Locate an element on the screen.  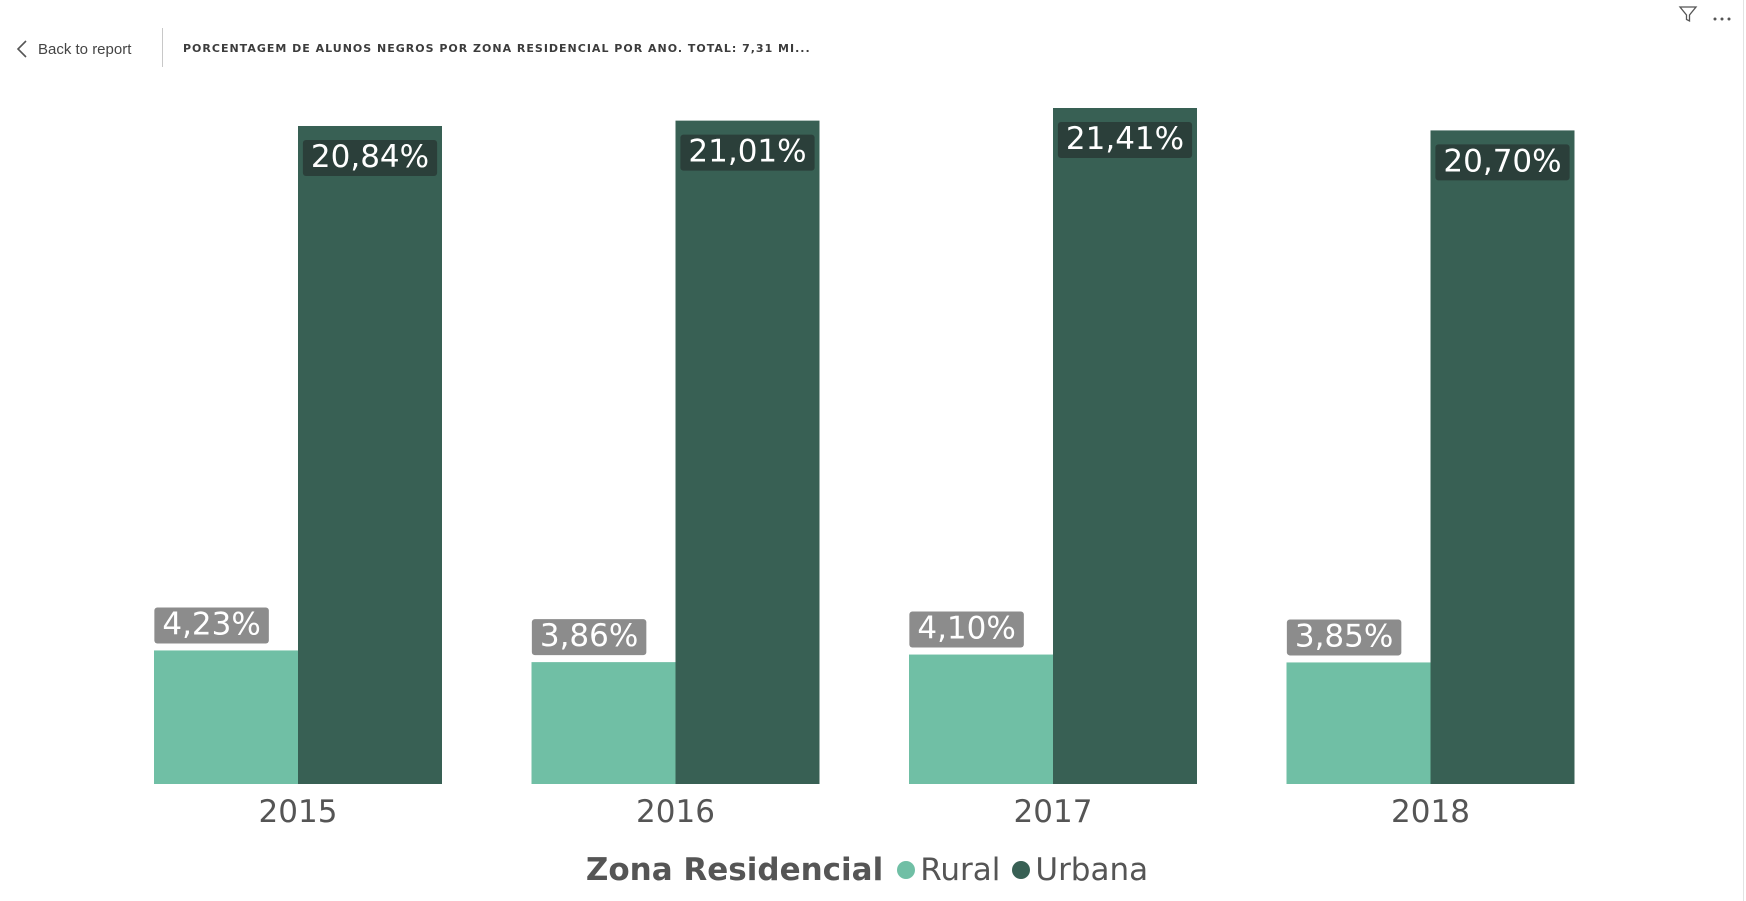
bar-rural-2016 is located at coordinates (603, 723).